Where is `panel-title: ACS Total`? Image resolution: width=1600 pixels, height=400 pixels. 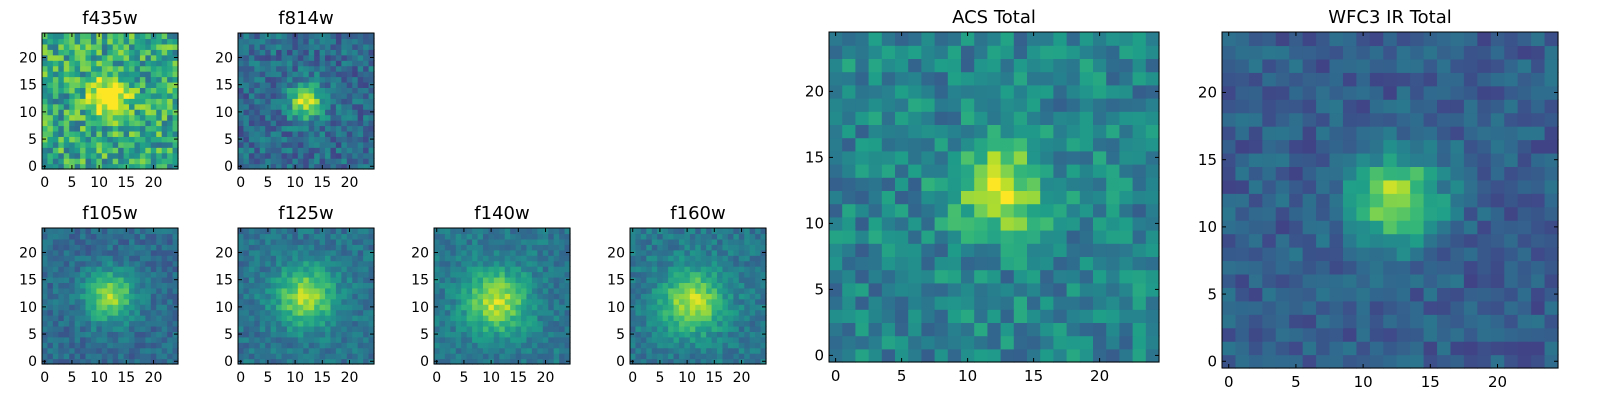
panel-title: ACS Total is located at coordinates (994, 17).